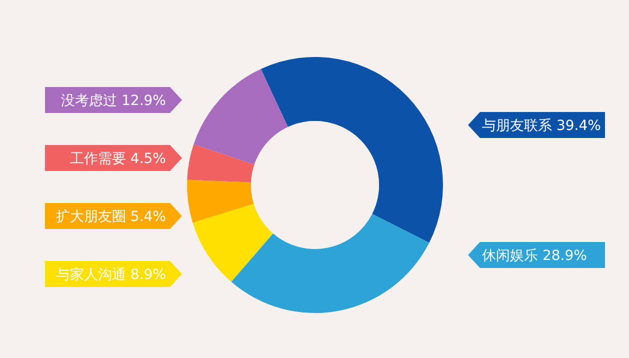  What do you see at coordinates (113, 101) in the screenshot?
I see `slice-label: 没考虑过 12.9%` at bounding box center [113, 101].